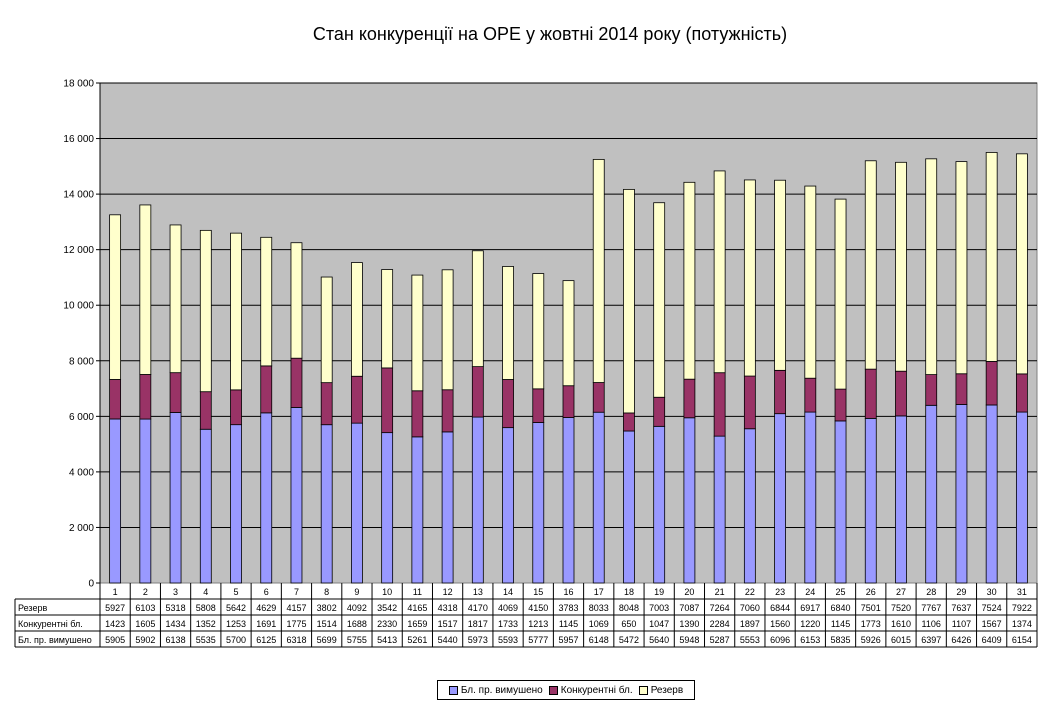 This screenshot has height=704, width=1040. What do you see at coordinates (205, 592) in the screenshot?
I see `x-tick-label: 4` at bounding box center [205, 592].